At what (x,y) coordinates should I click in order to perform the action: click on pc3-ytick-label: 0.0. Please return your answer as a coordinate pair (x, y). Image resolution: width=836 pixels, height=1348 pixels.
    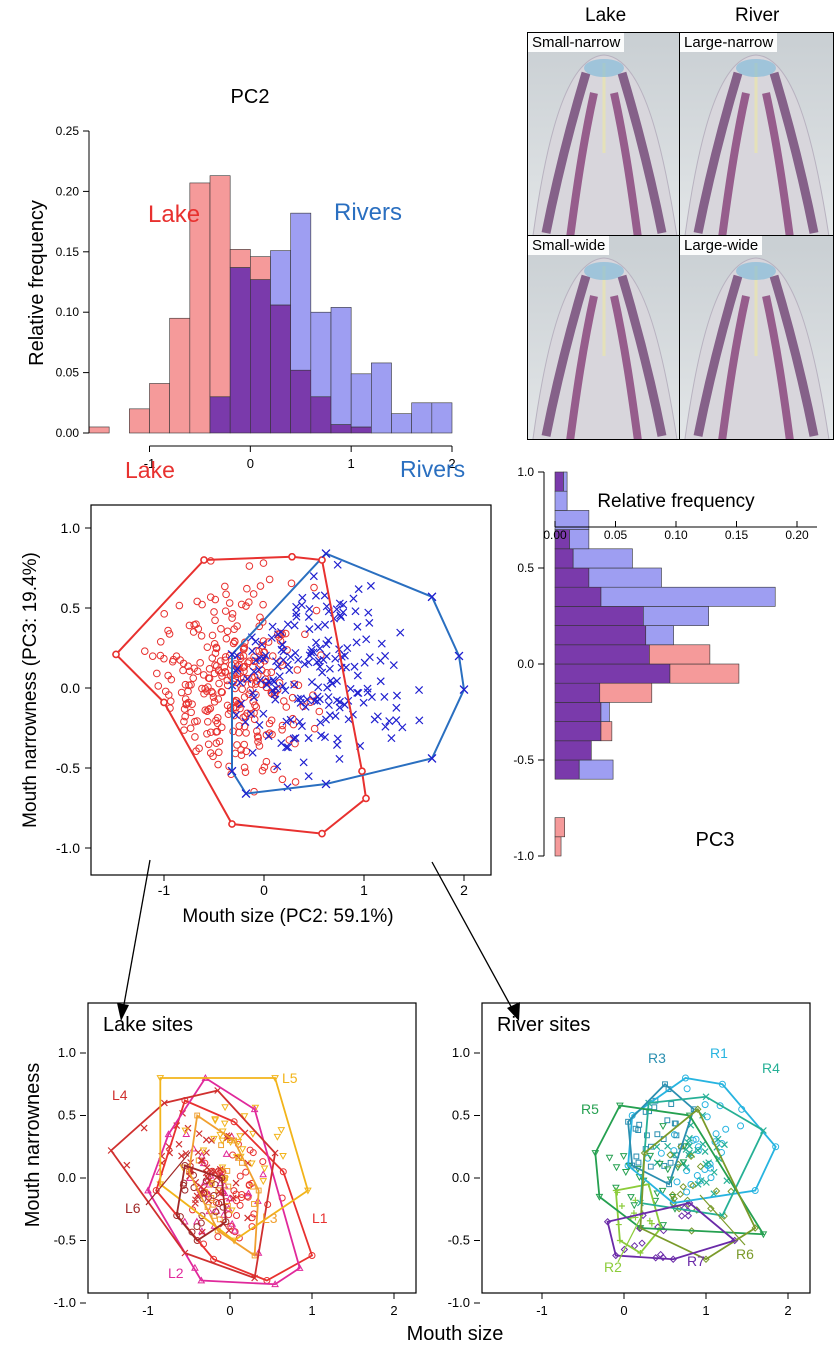
    Looking at the image, I should click on (525, 664).